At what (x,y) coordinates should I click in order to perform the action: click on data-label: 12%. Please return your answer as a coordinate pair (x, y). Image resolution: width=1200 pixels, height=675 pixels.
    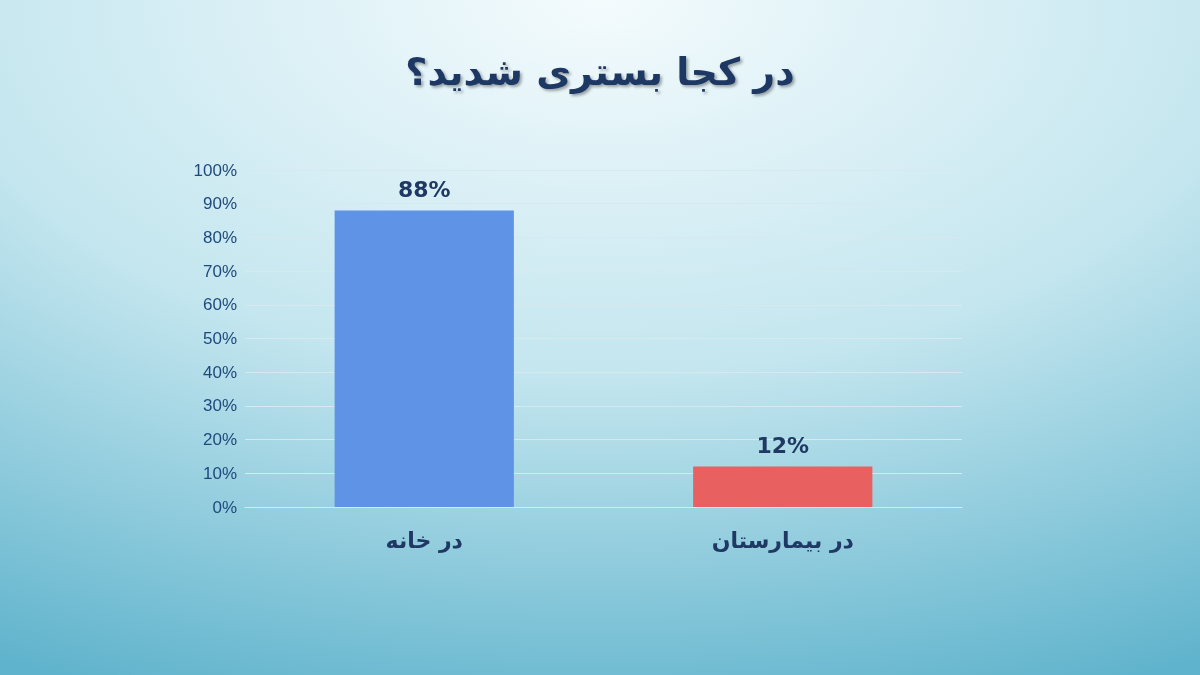
    Looking at the image, I should click on (783, 446).